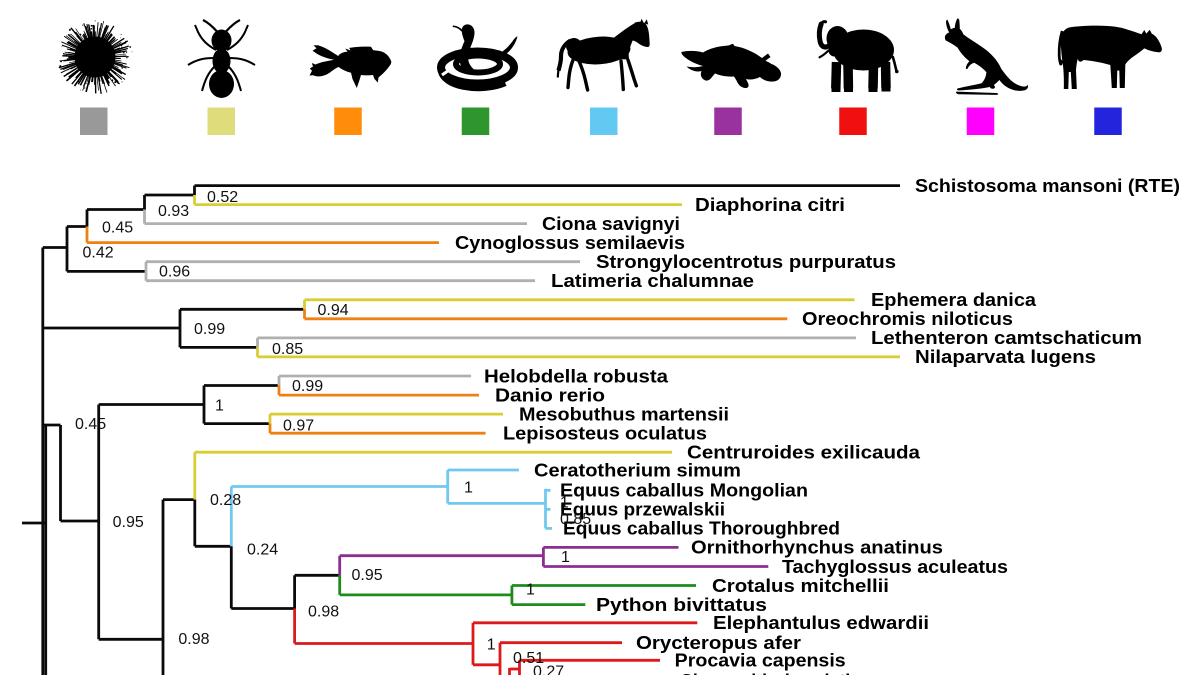  What do you see at coordinates (954, 300) in the screenshot?
I see `svg-text: Ephemera danica` at bounding box center [954, 300].